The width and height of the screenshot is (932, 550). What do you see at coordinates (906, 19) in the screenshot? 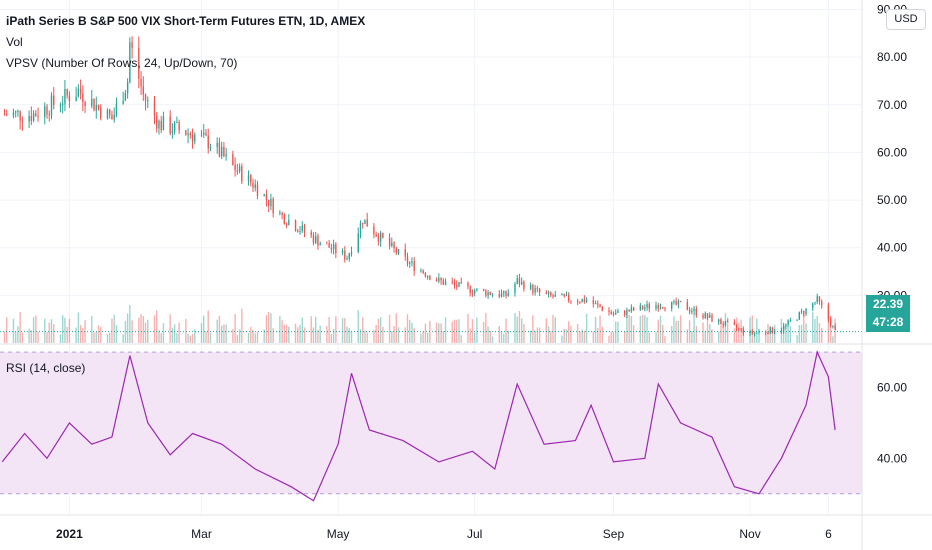
I see `currency-button: USD` at bounding box center [906, 19].